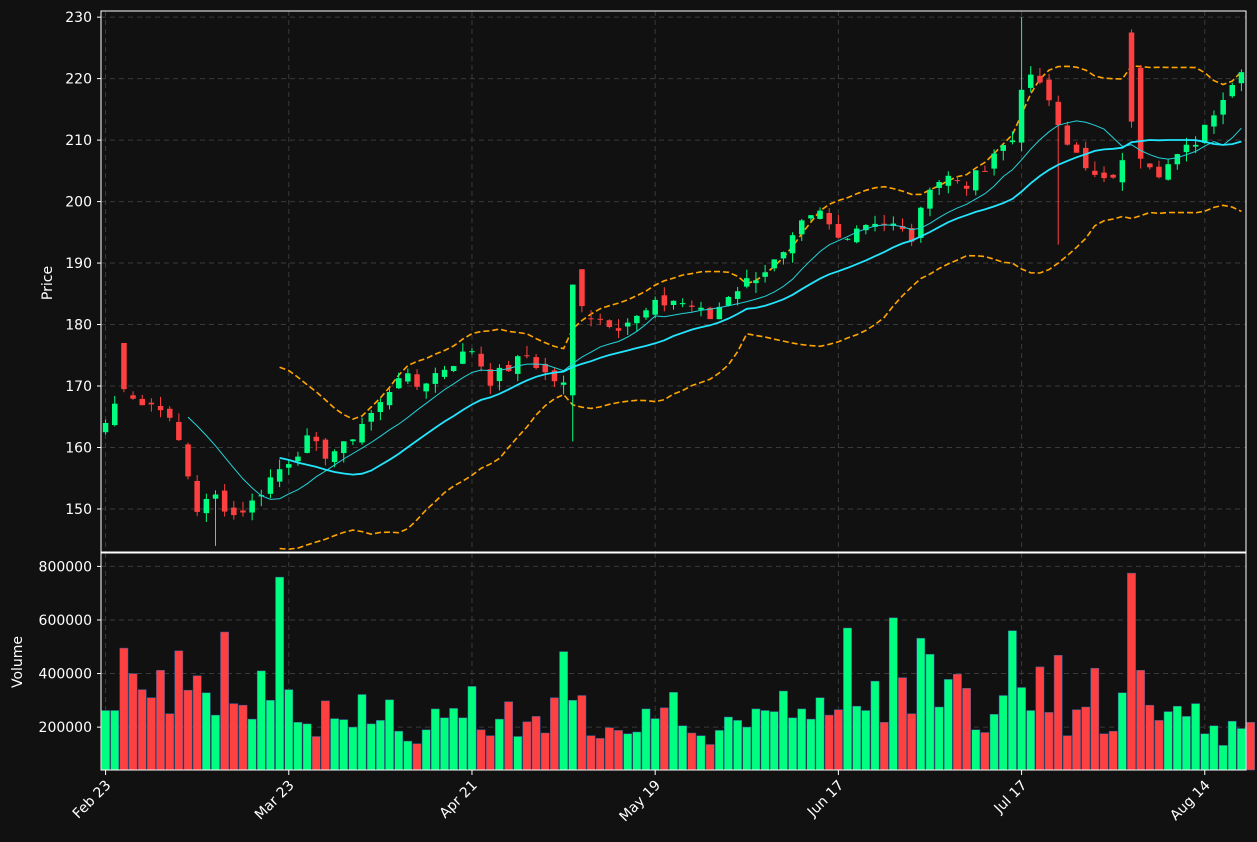 Image resolution: width=1257 pixels, height=842 pixels. What do you see at coordinates (65, 728) in the screenshot?
I see `volume-tick-label: 200000` at bounding box center [65, 728].